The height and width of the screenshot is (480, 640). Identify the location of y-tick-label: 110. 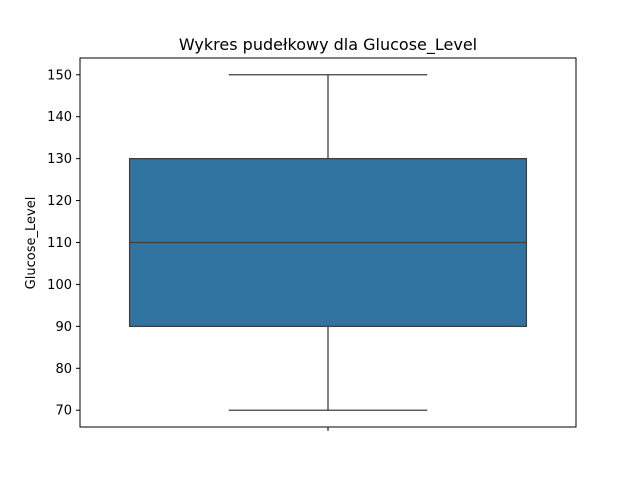
(59, 243).